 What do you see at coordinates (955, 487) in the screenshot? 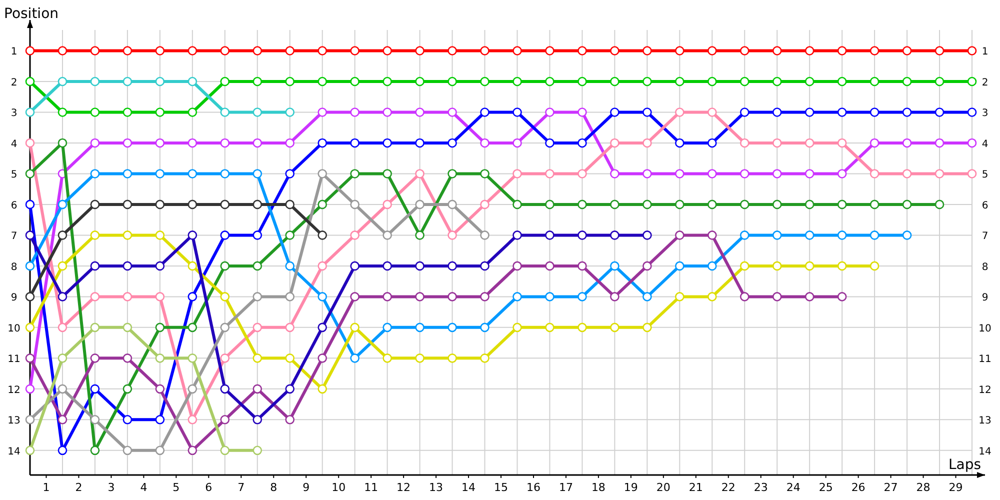
I see `x-tick-label: 29` at bounding box center [955, 487].